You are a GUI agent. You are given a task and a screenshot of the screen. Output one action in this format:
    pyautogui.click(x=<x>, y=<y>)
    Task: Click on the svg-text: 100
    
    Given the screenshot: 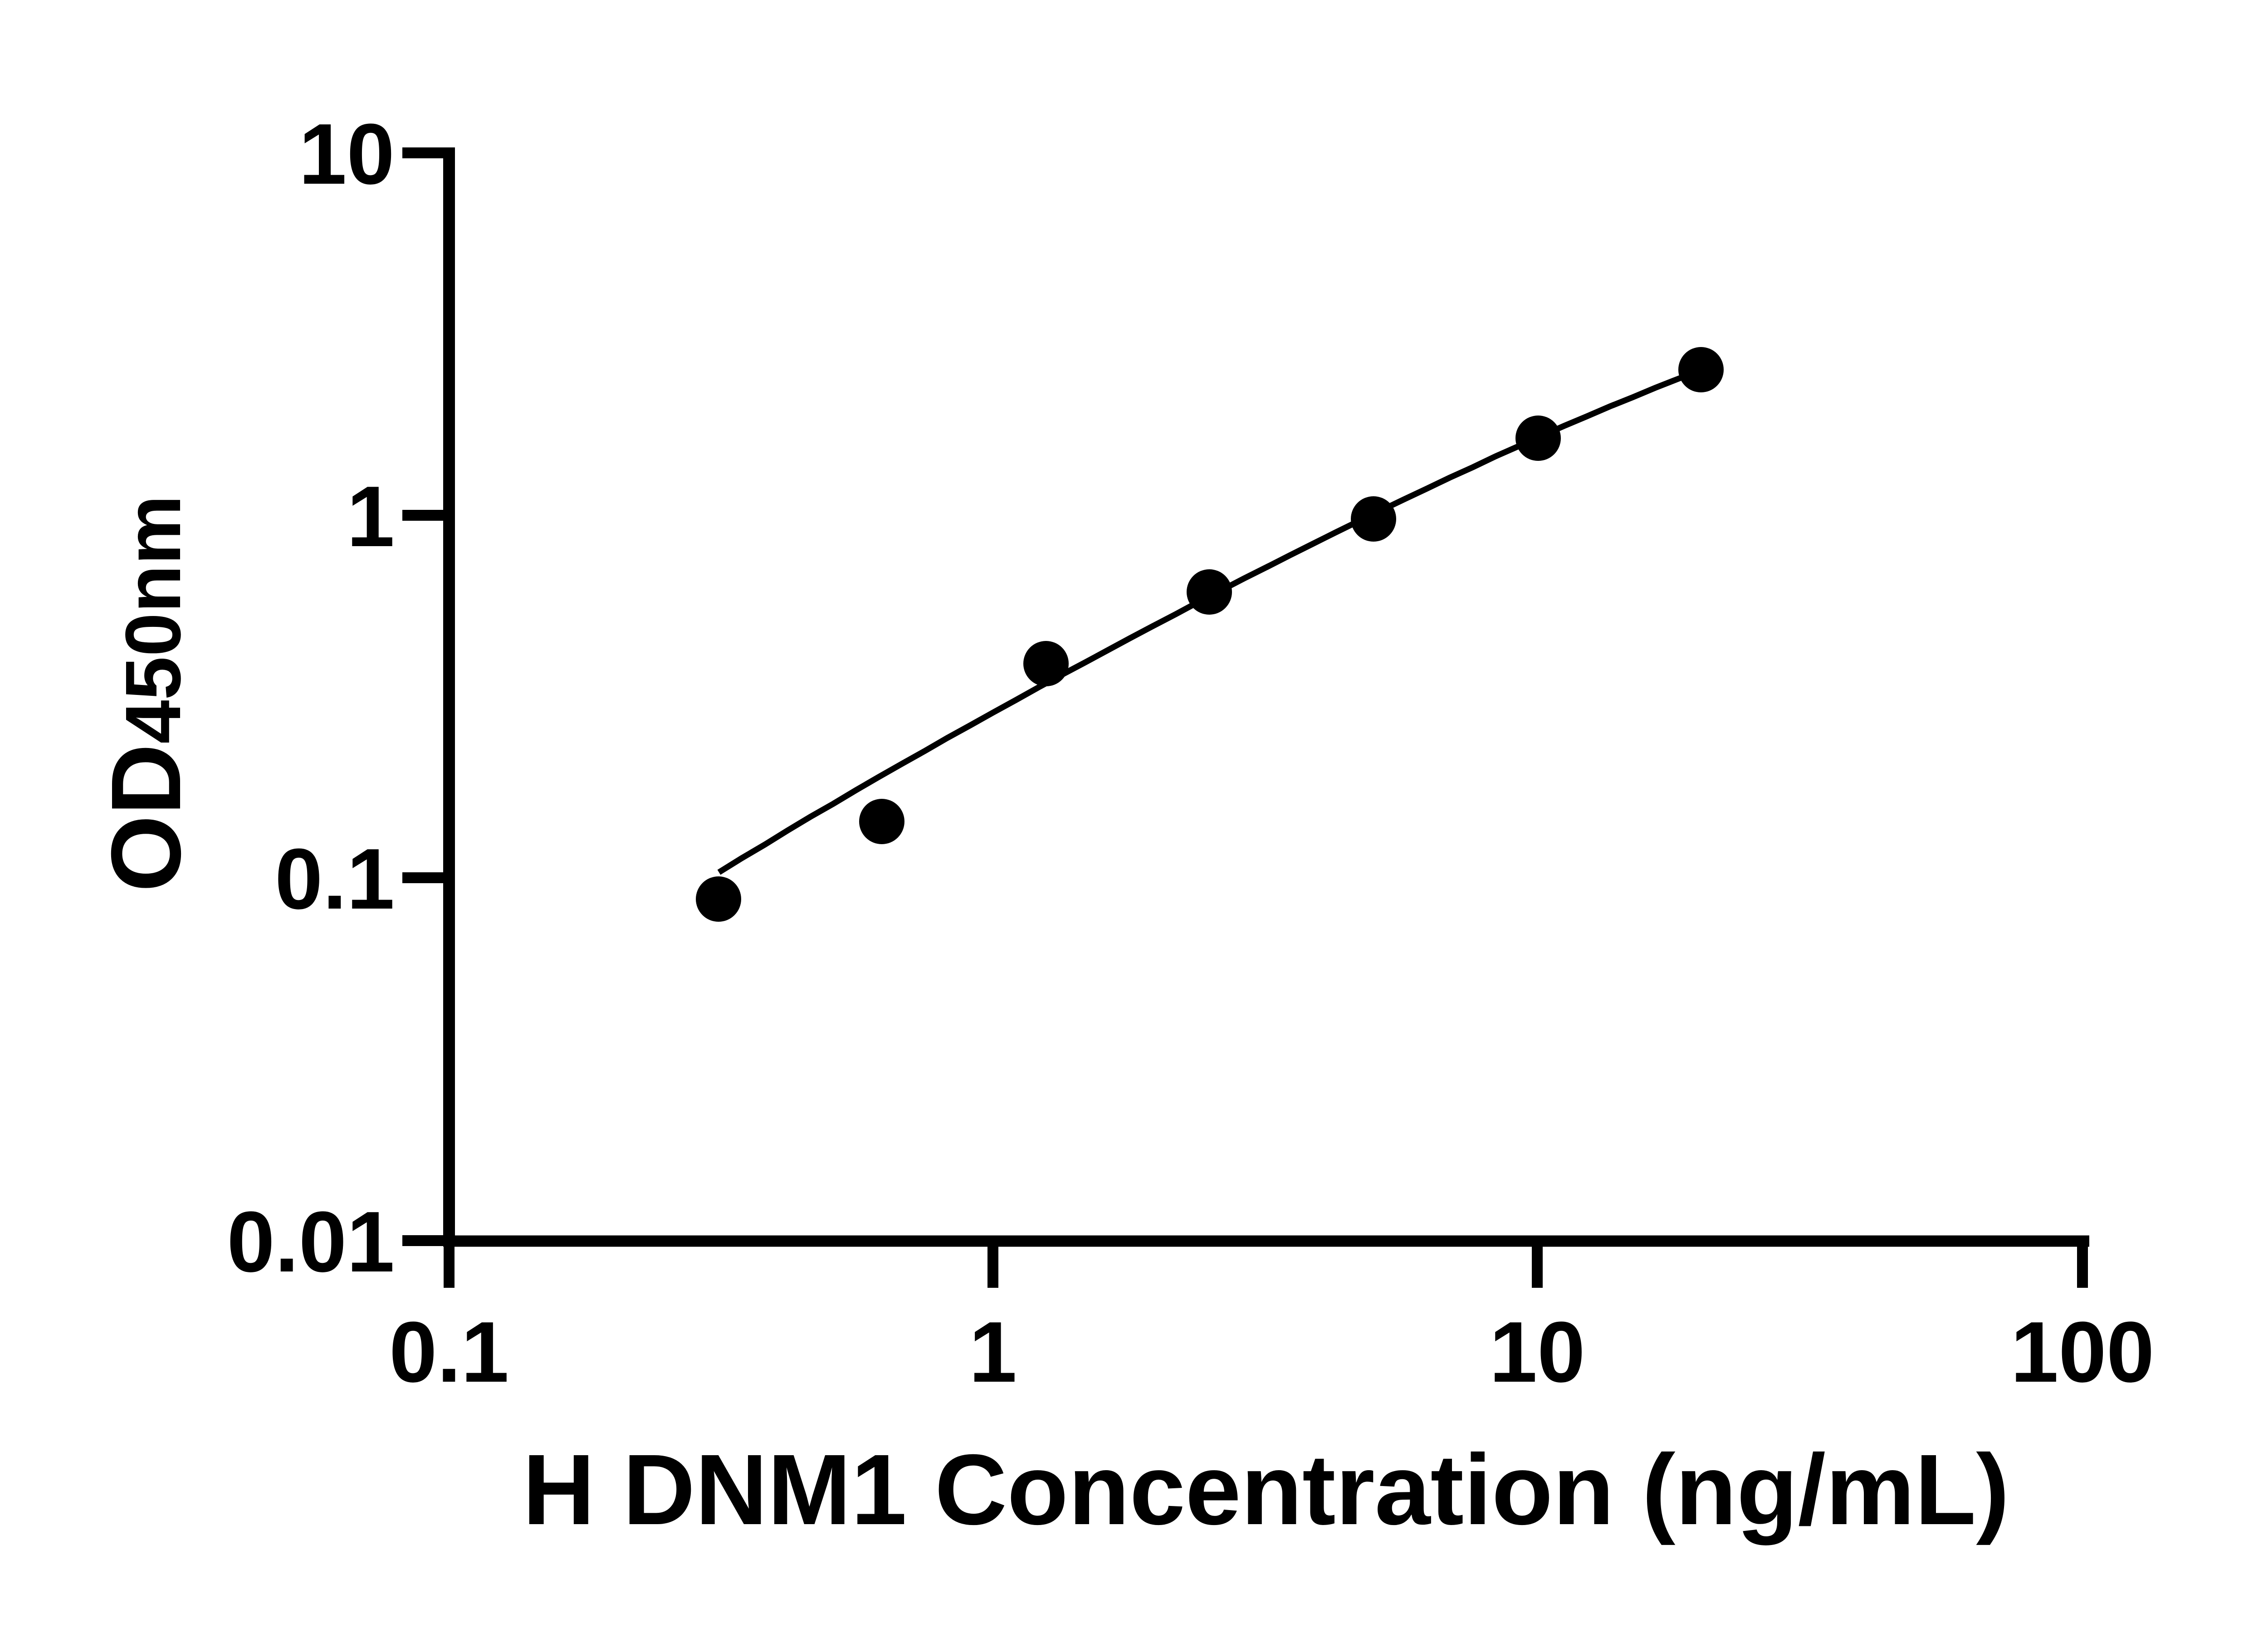 What is the action you would take?
    pyautogui.click(x=2082, y=1352)
    